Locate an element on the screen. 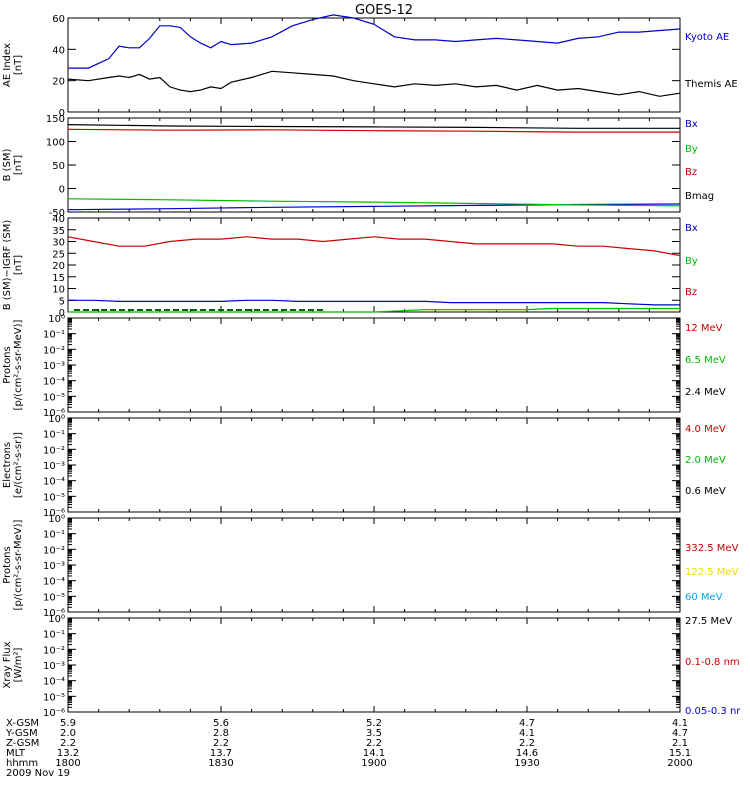 The width and height of the screenshot is (750, 800). panel-1: 0 20 40 60 AE Index [nT] Kyoto AE Themis AE is located at coordinates (370, 66).